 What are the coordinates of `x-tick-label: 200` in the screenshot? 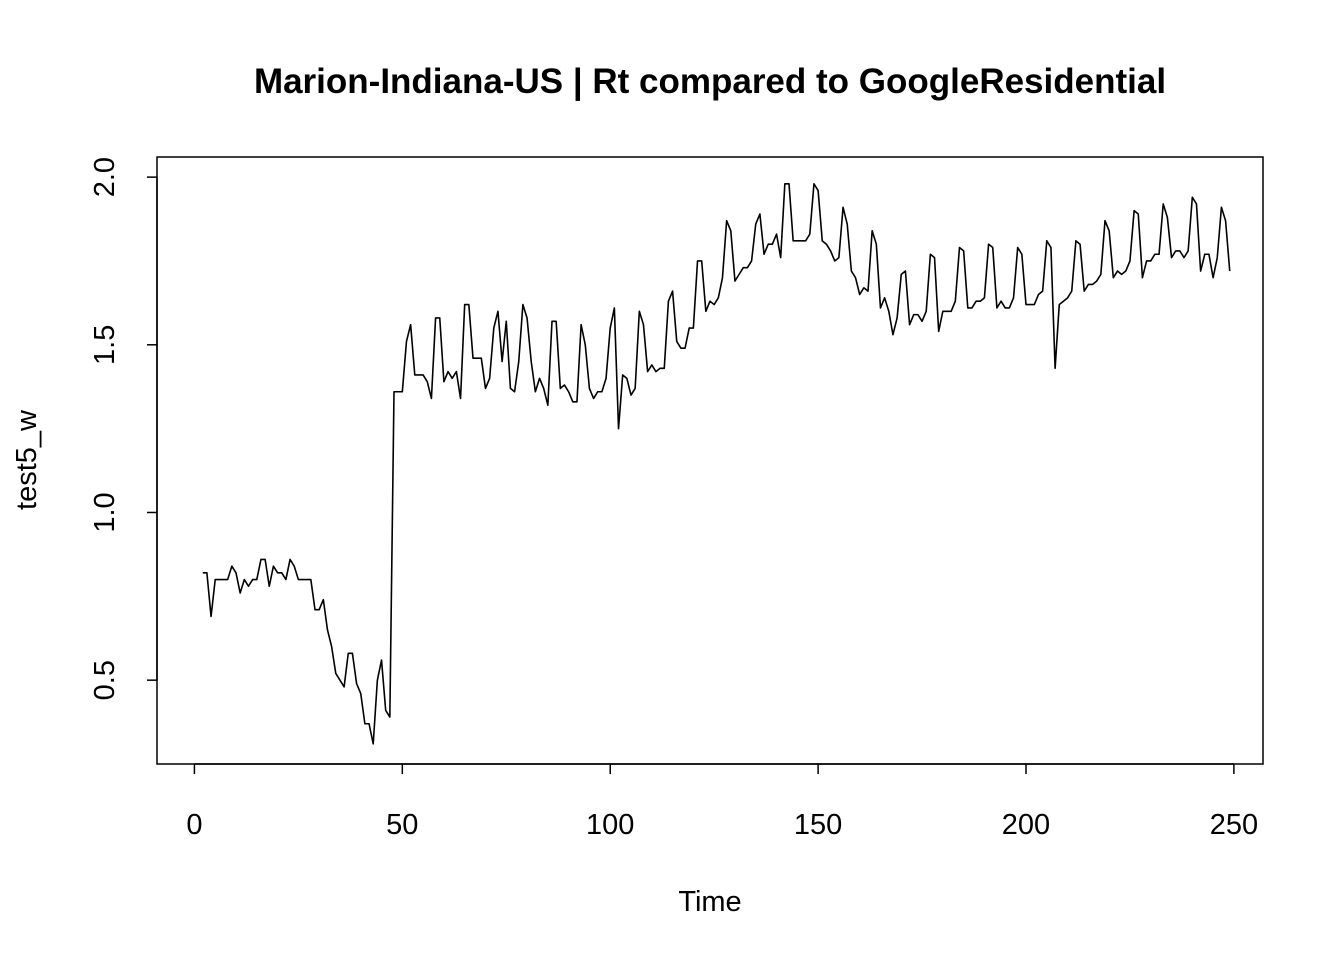 It's located at (1026, 825).